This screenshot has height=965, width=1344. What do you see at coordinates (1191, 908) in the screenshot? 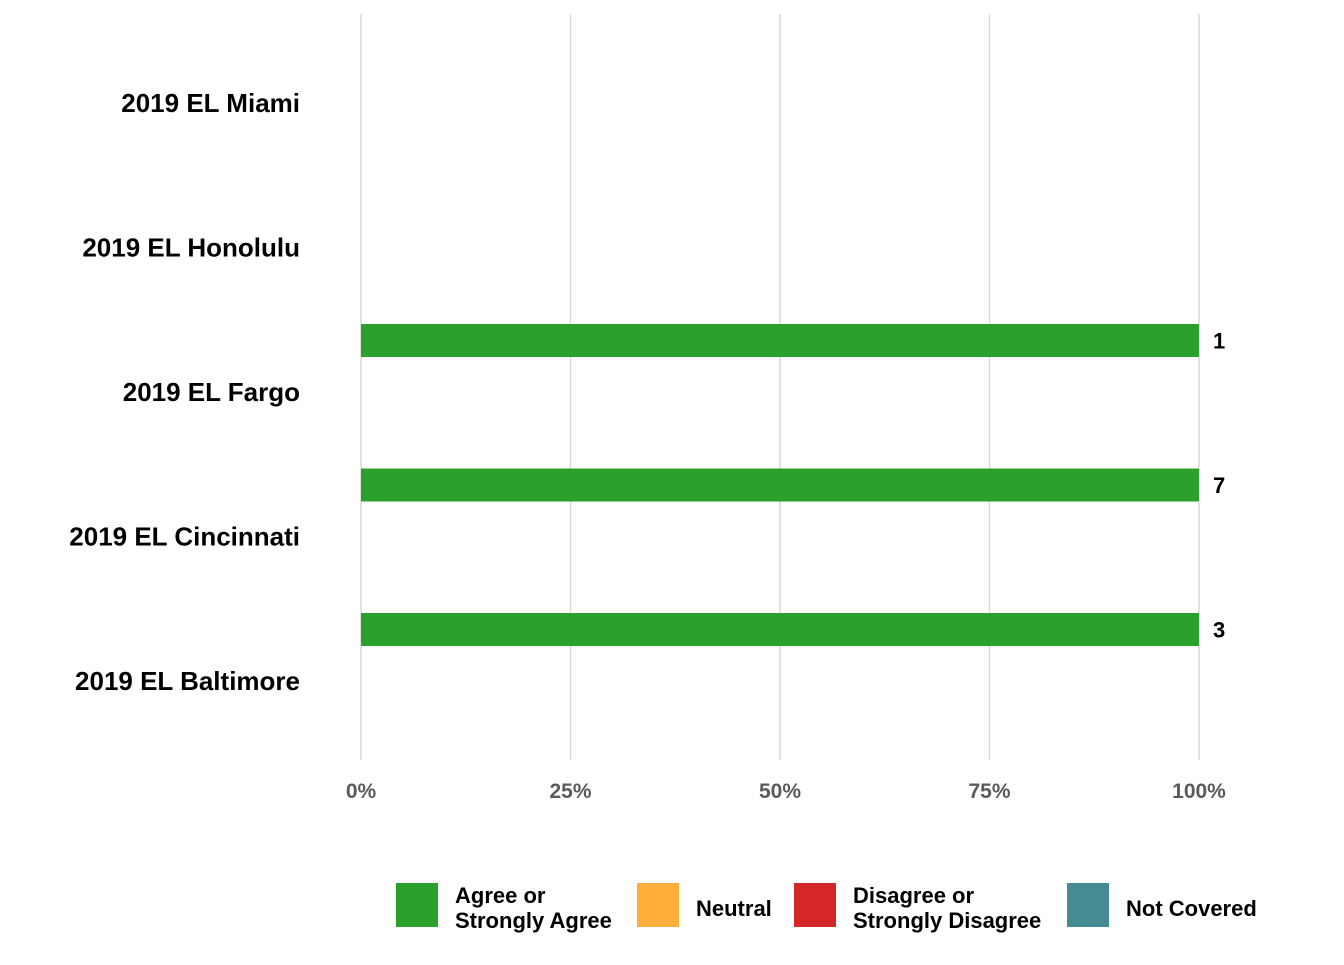
I see `legend-label: Not Covered` at bounding box center [1191, 908].